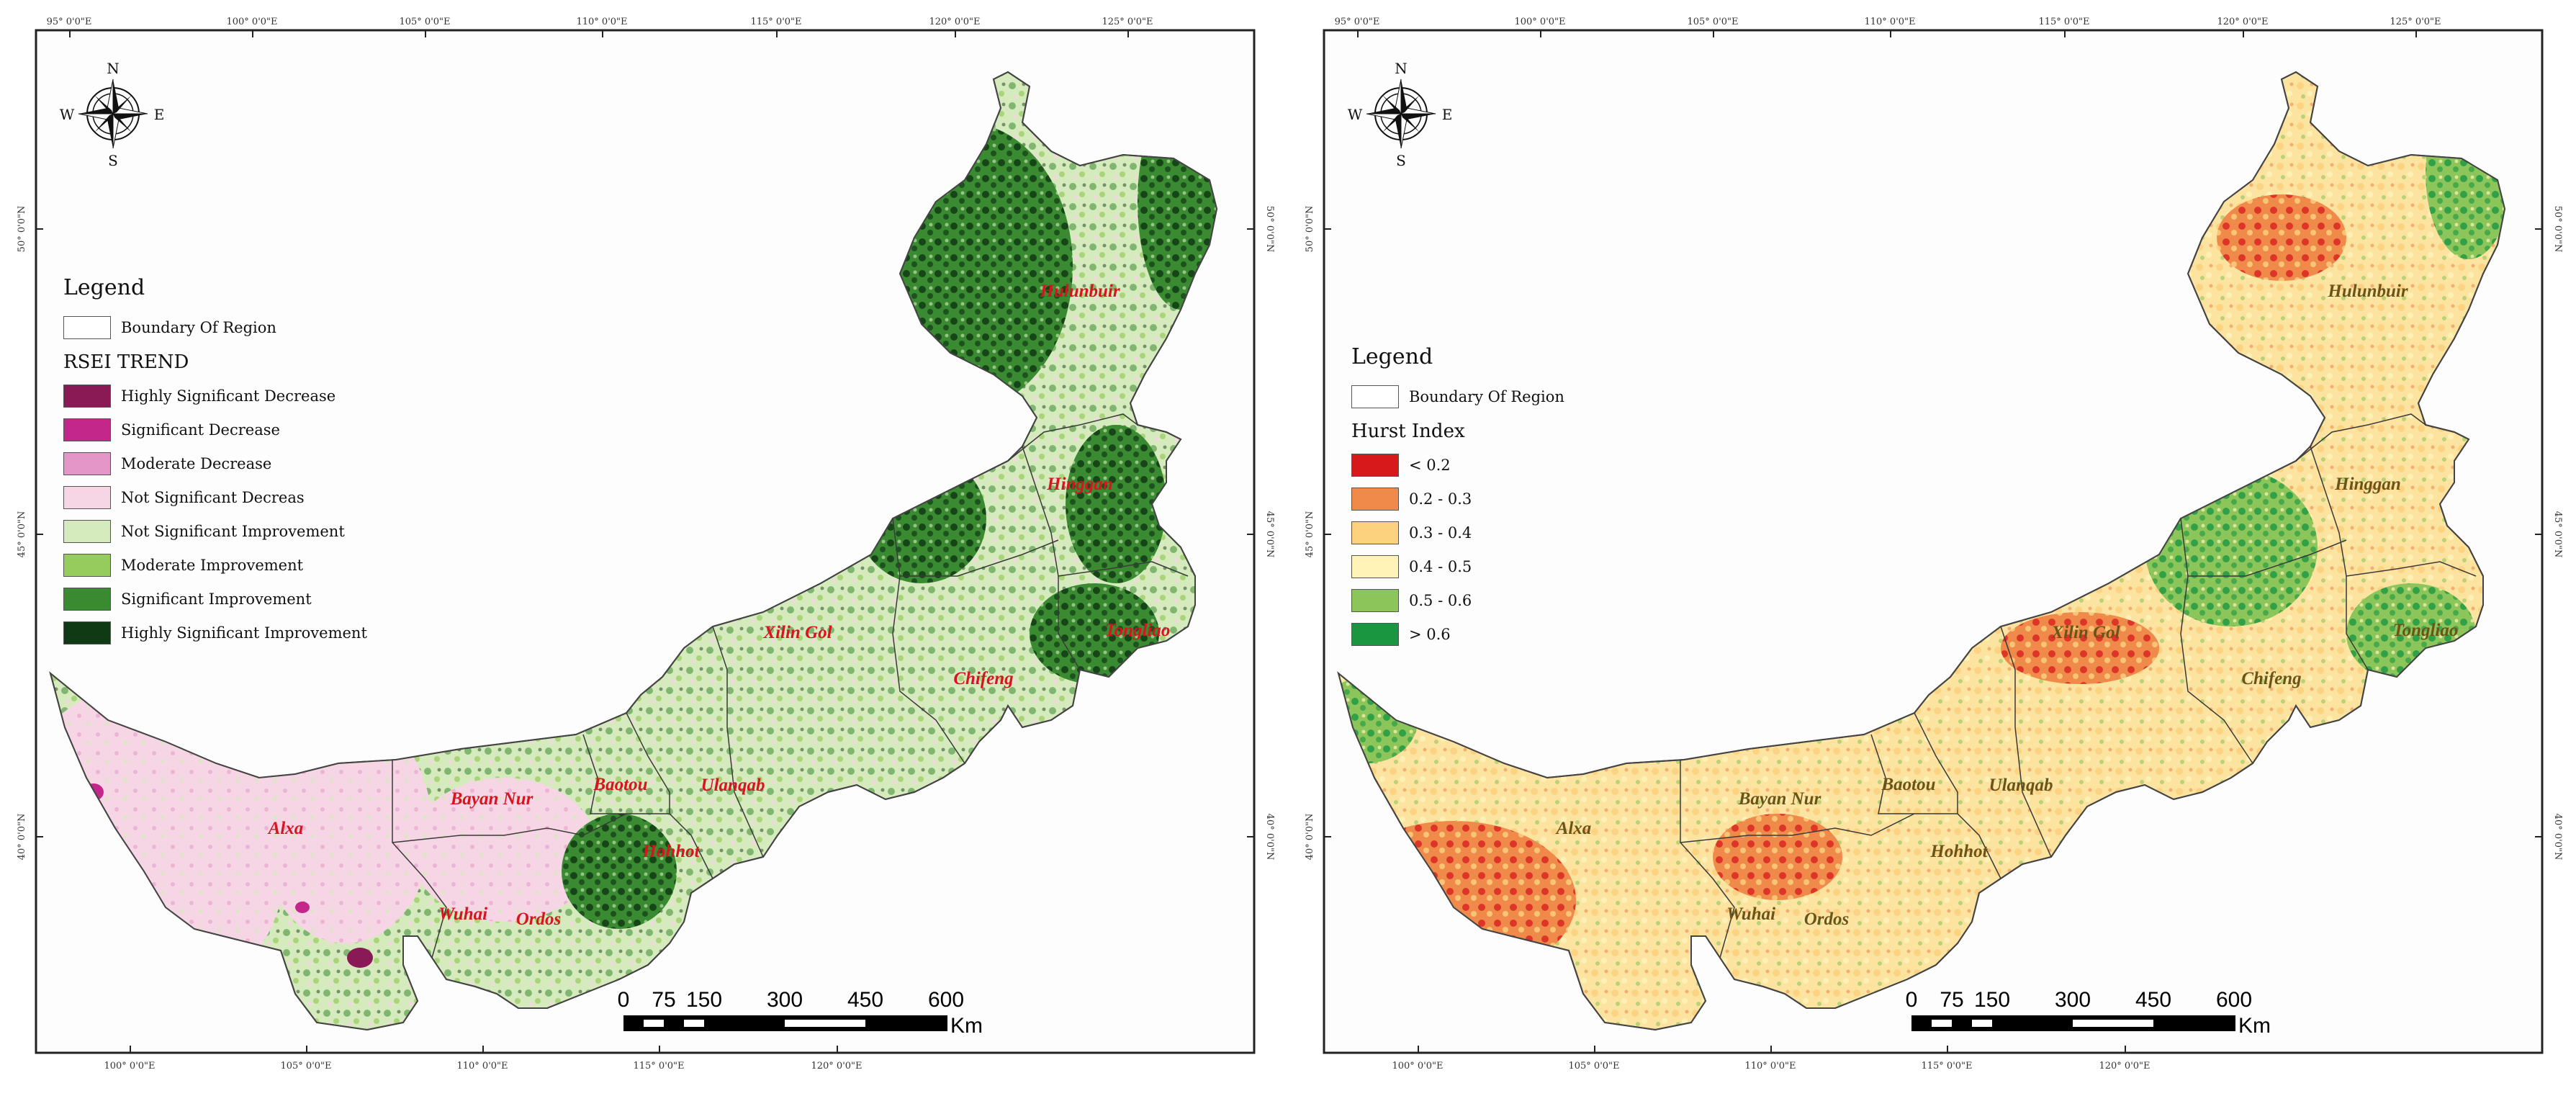 This screenshot has width=2576, height=1096. What do you see at coordinates (113, 160) in the screenshot?
I see `compass-letter-s: S` at bounding box center [113, 160].